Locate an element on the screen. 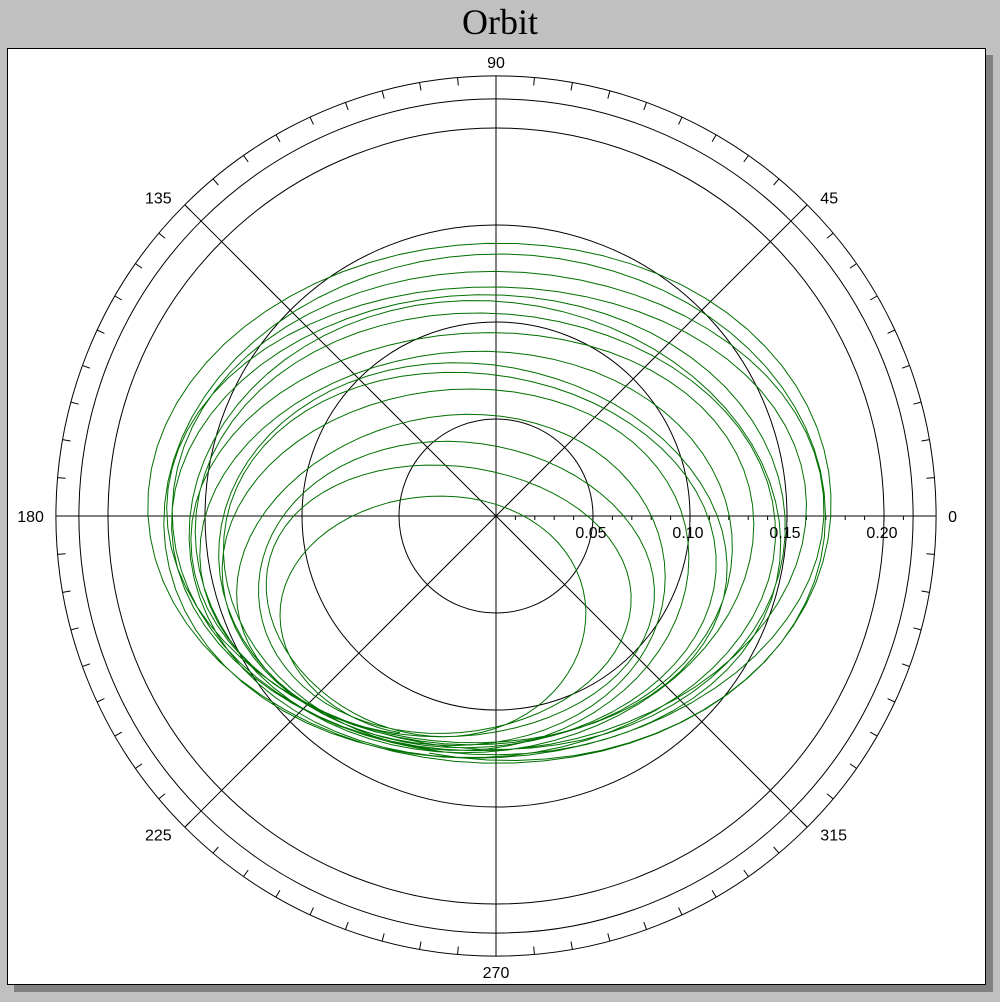 The image size is (1000, 1002). radial-tick-label: 0.10 is located at coordinates (687, 533).